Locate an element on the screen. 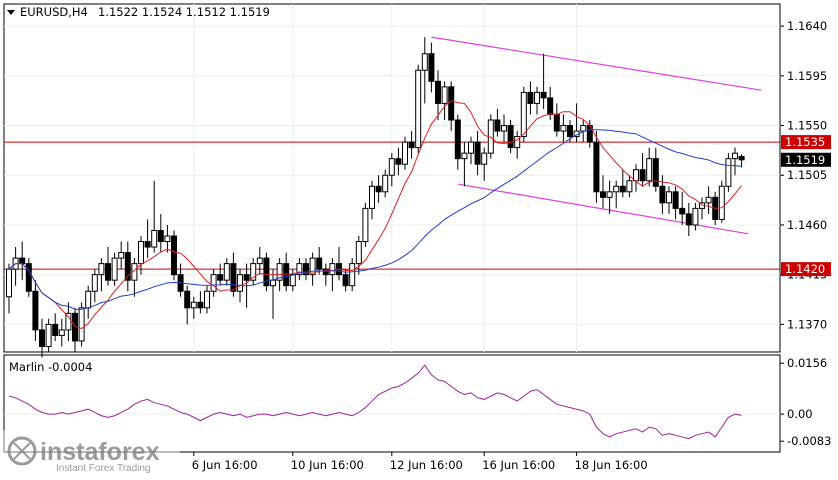 The image size is (838, 480). channel-upper-line is located at coordinates (596, 63).